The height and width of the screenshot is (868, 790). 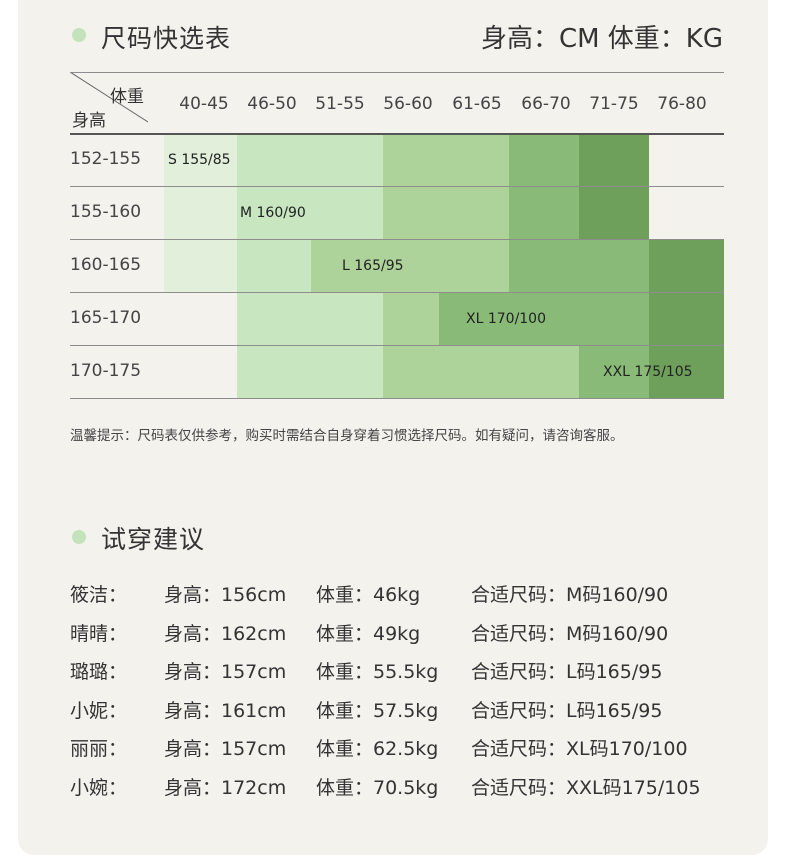 What do you see at coordinates (373, 266) in the screenshot?
I see `size-label: L 165/95` at bounding box center [373, 266].